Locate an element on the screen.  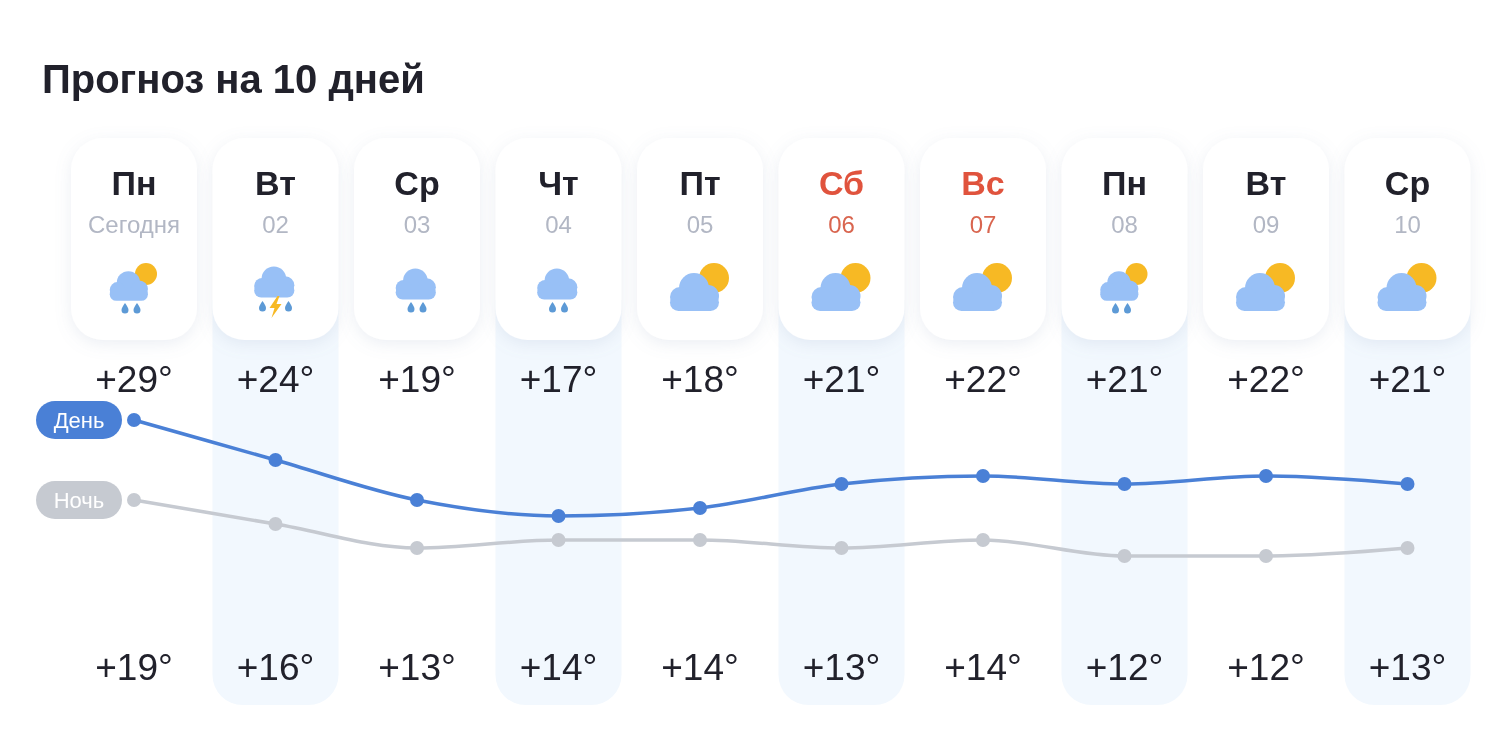
x-tick-label: Чт 04 is located at coordinates (558, 201).